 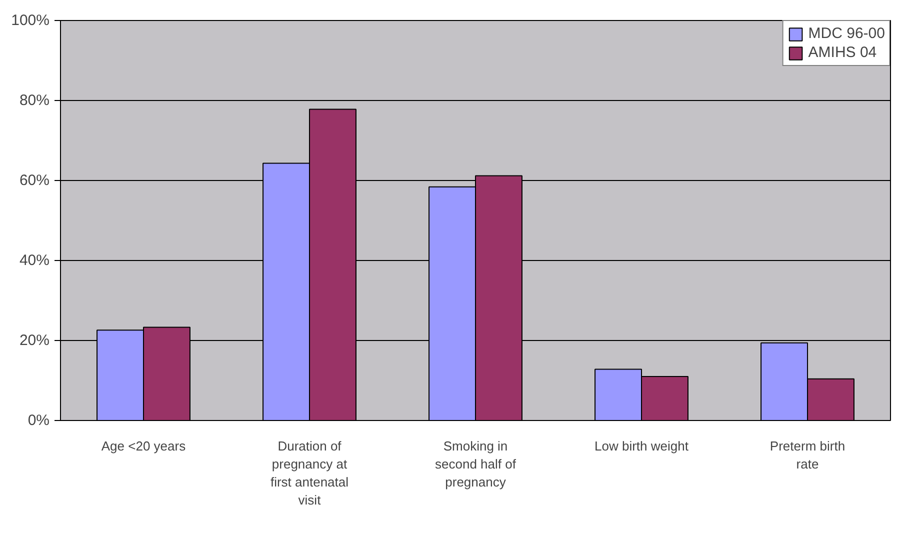 What do you see at coordinates (30, 20) in the screenshot?
I see `y-tick-label: 100%` at bounding box center [30, 20].